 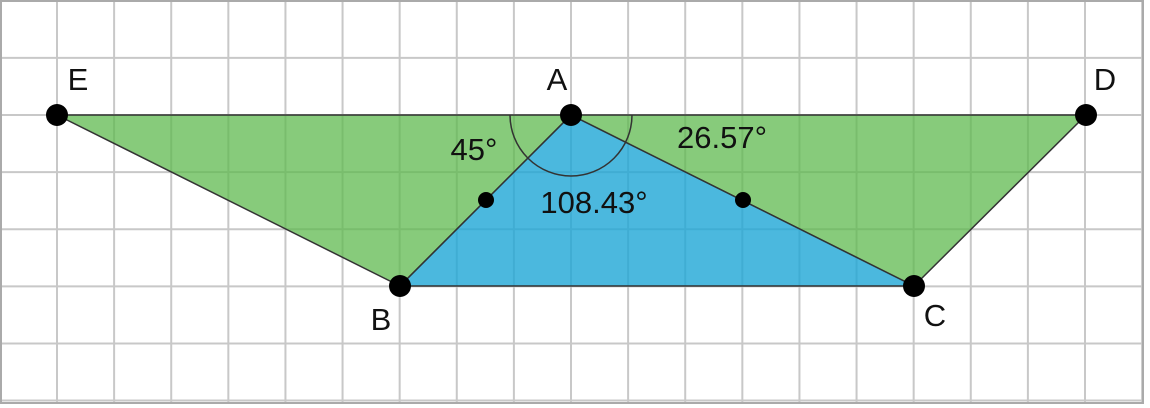 I want to click on point-label: B, so click(x=381, y=319).